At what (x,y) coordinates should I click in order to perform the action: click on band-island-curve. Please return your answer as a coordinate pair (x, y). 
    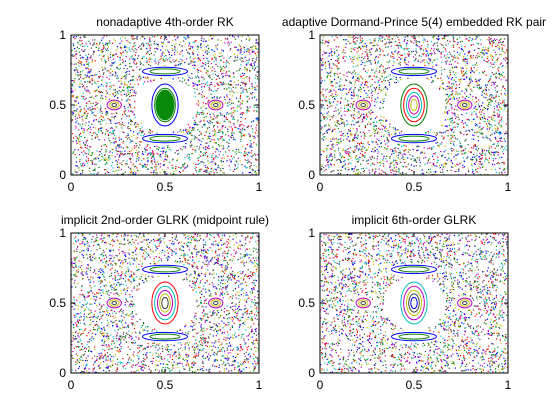
    Looking at the image, I should click on (165, 138).